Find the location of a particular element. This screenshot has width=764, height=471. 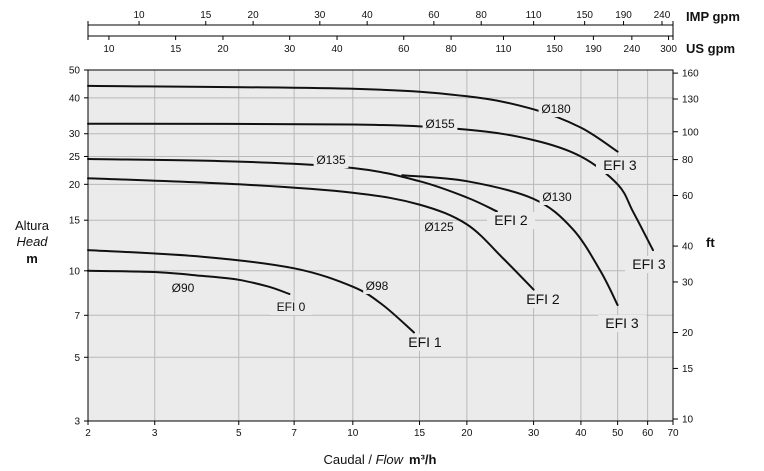

ft-tick-label: 10 is located at coordinates (688, 420).